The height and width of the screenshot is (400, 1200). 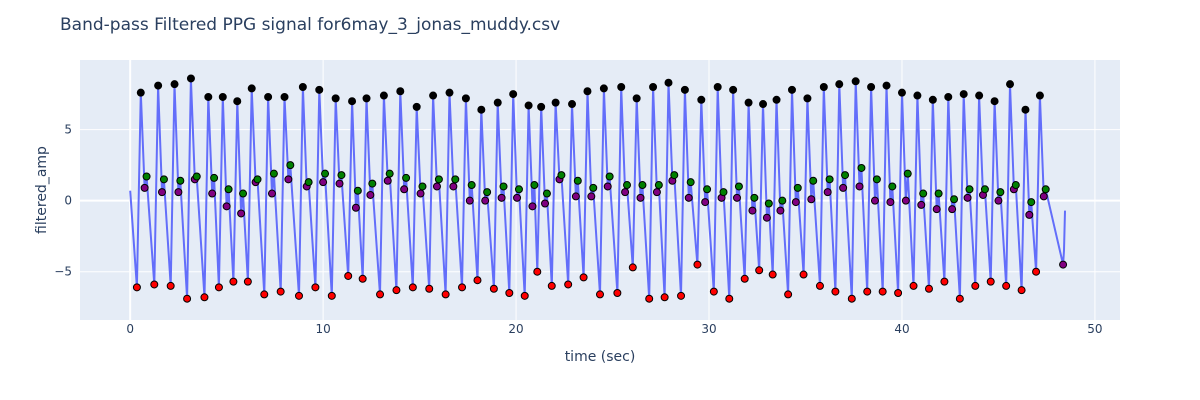 I want to click on y-tick-label: 0, so click(x=68, y=201).